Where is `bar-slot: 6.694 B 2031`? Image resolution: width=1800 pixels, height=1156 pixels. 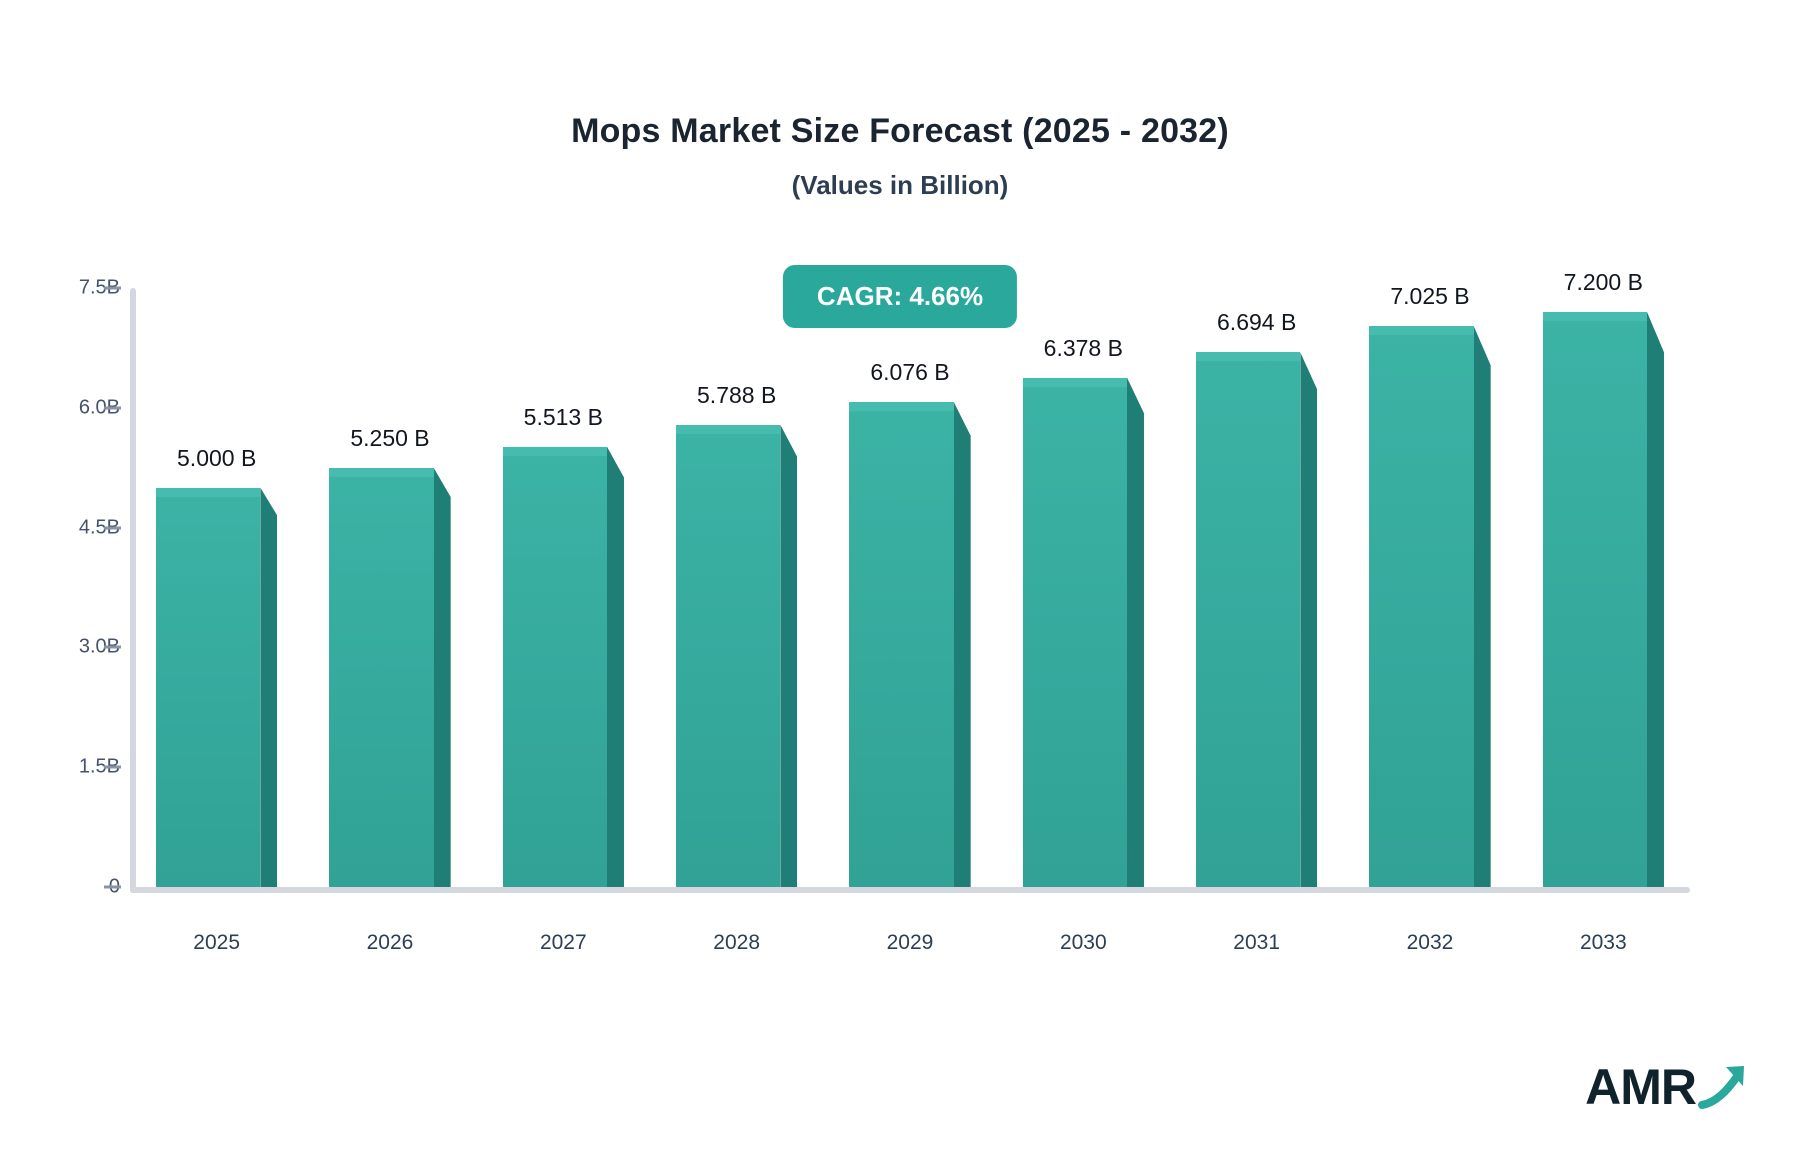 bar-slot: 6.694 B 2031 is located at coordinates (1257, 621).